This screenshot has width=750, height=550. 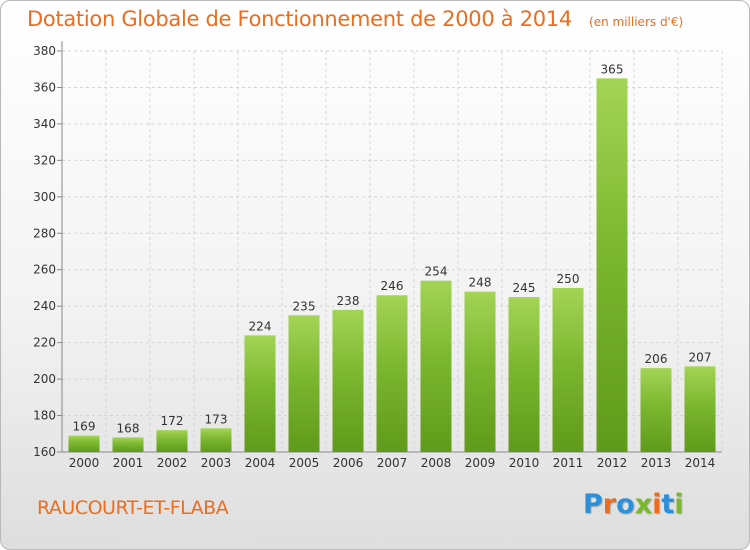 I want to click on x-tick-label-2004: 2004, so click(x=260, y=463).